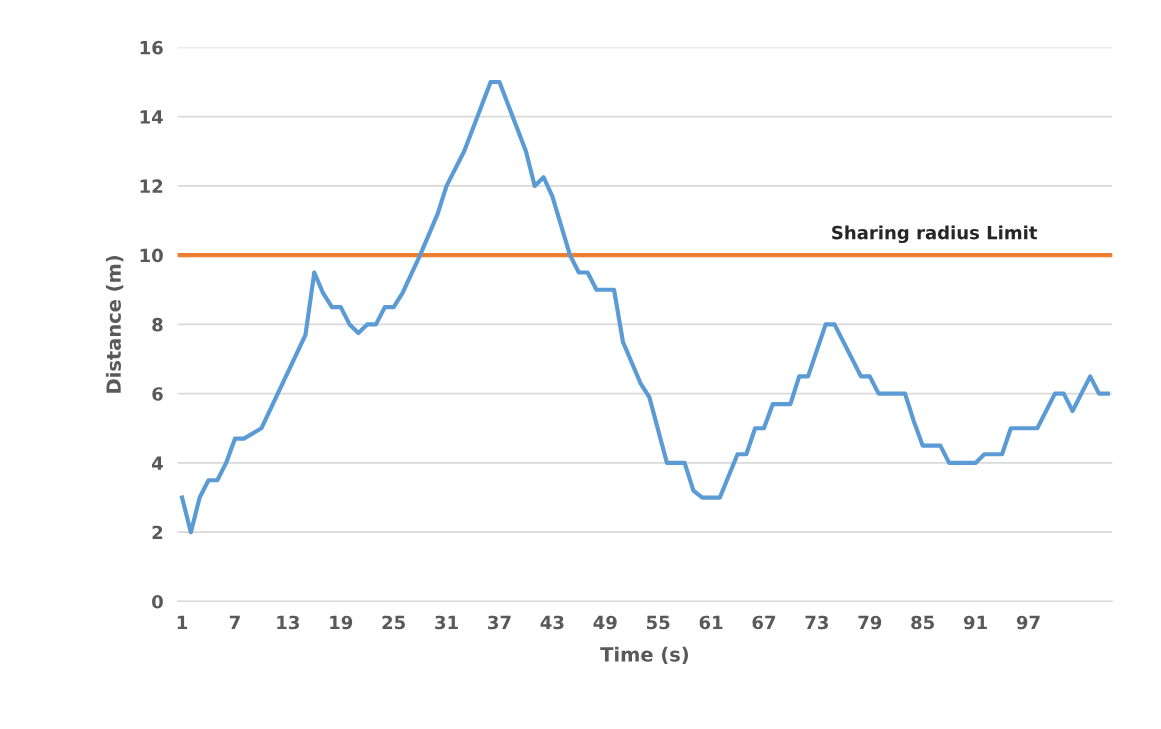  What do you see at coordinates (870, 622) in the screenshot?
I see `x-tick-label: 79` at bounding box center [870, 622].